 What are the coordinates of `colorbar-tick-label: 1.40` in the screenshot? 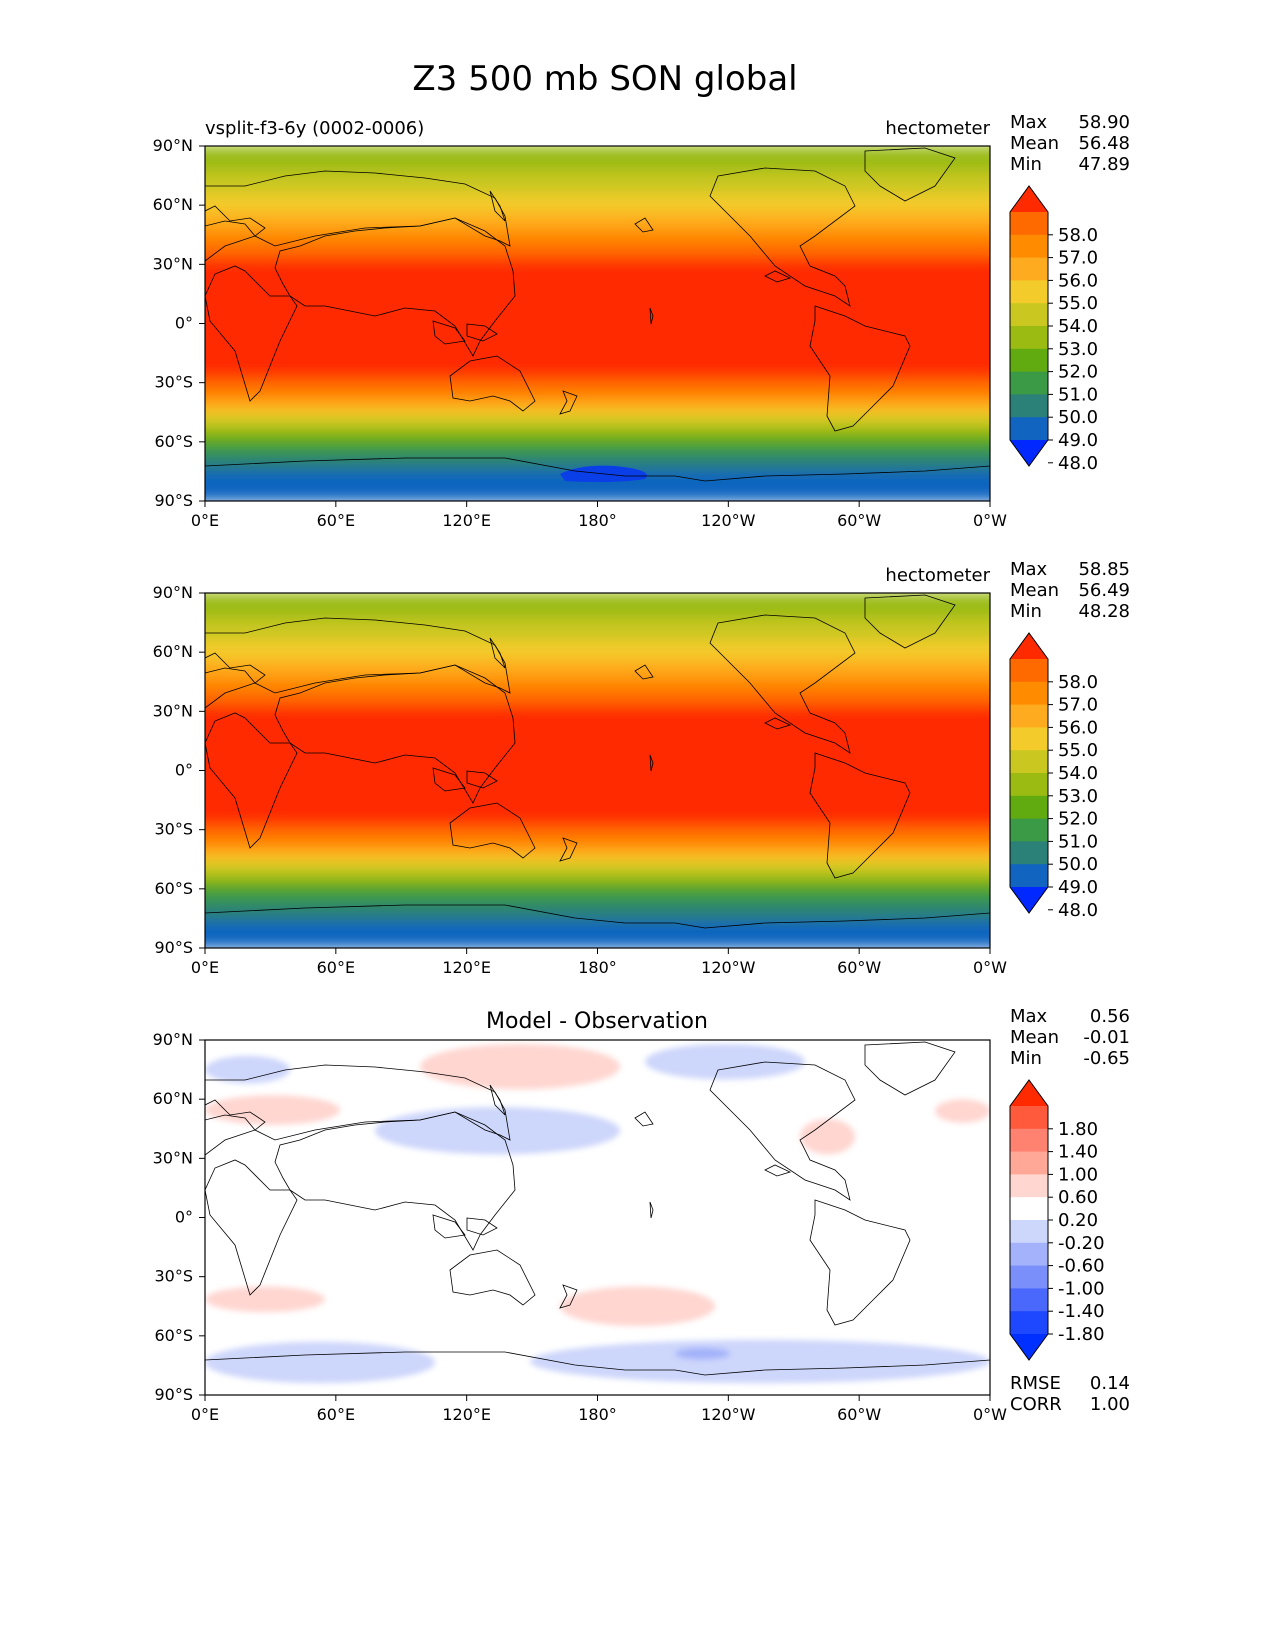 It's located at (1078, 1152).